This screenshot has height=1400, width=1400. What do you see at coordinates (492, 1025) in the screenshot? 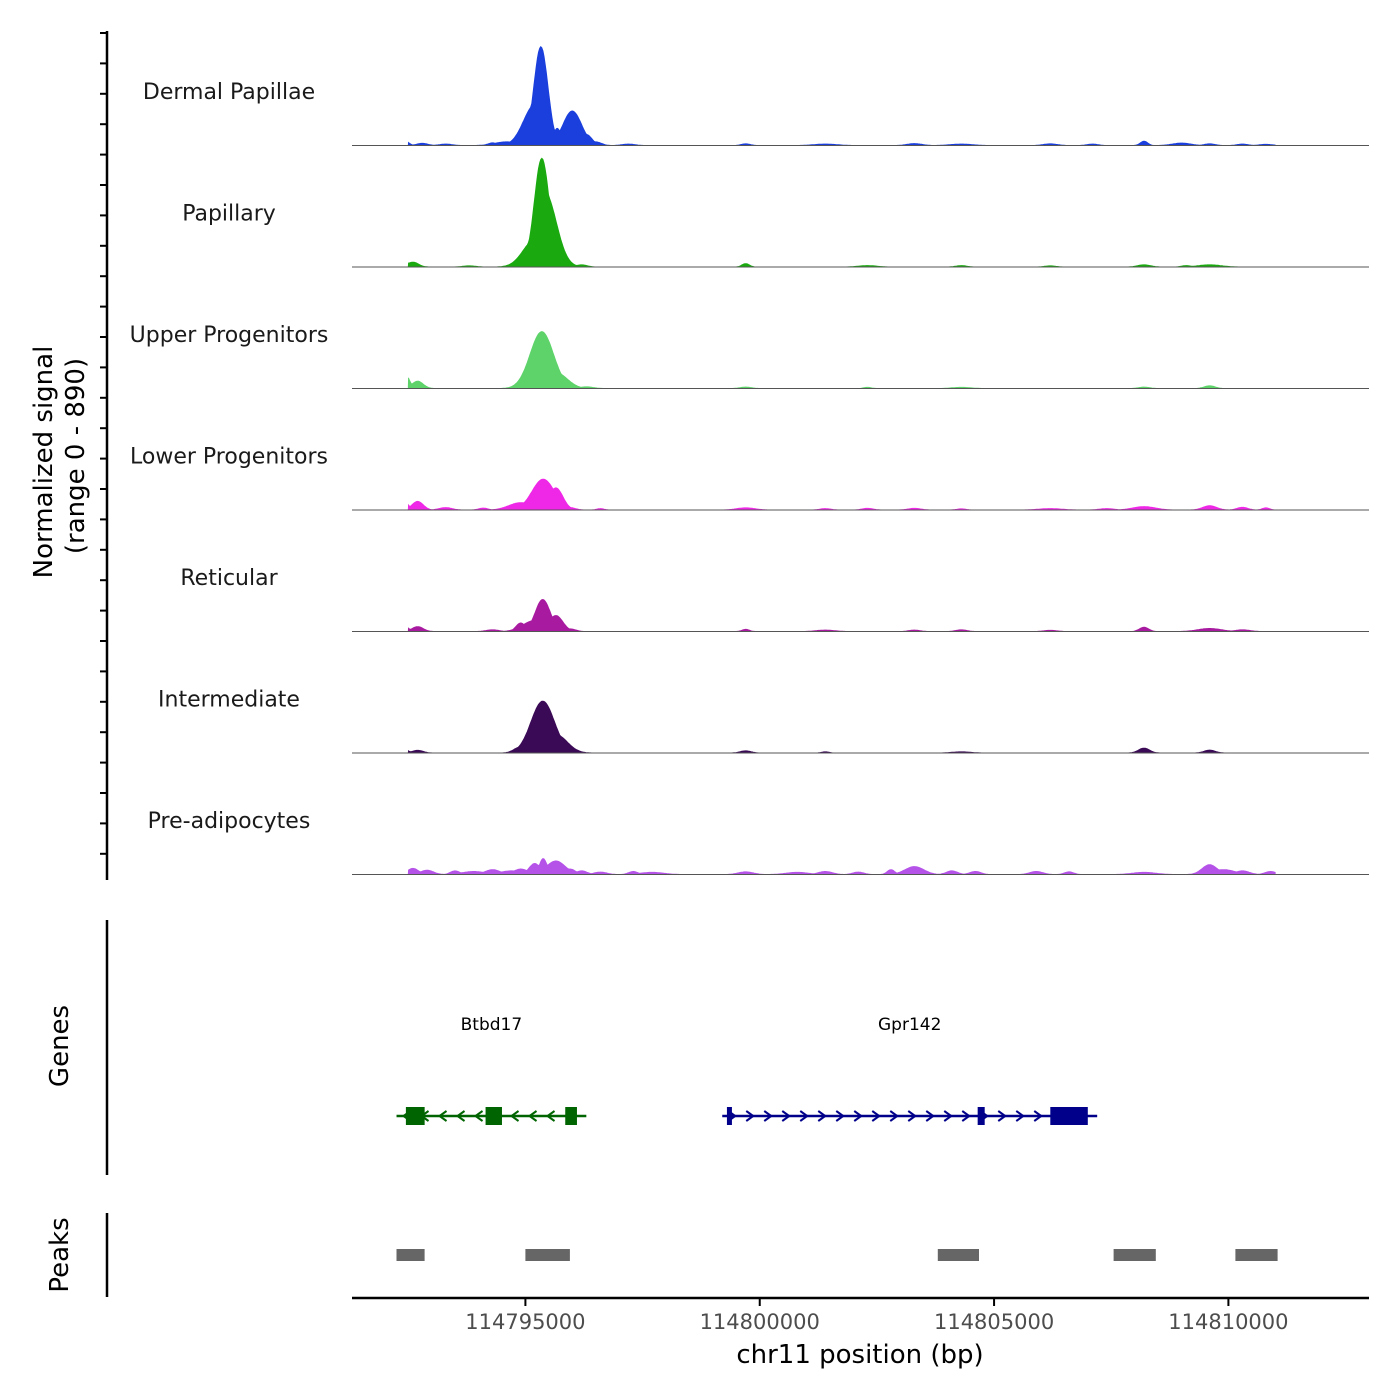
I see `gene-name-label: Btbd17` at bounding box center [492, 1025].